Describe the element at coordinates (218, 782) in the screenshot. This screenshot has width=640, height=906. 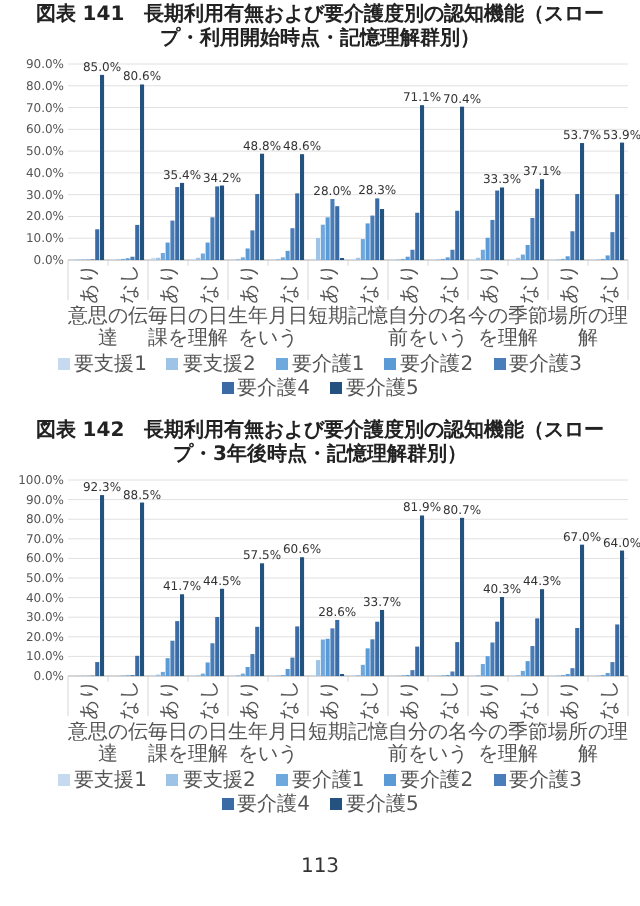
I see `legend-label: 要支援2` at that location.